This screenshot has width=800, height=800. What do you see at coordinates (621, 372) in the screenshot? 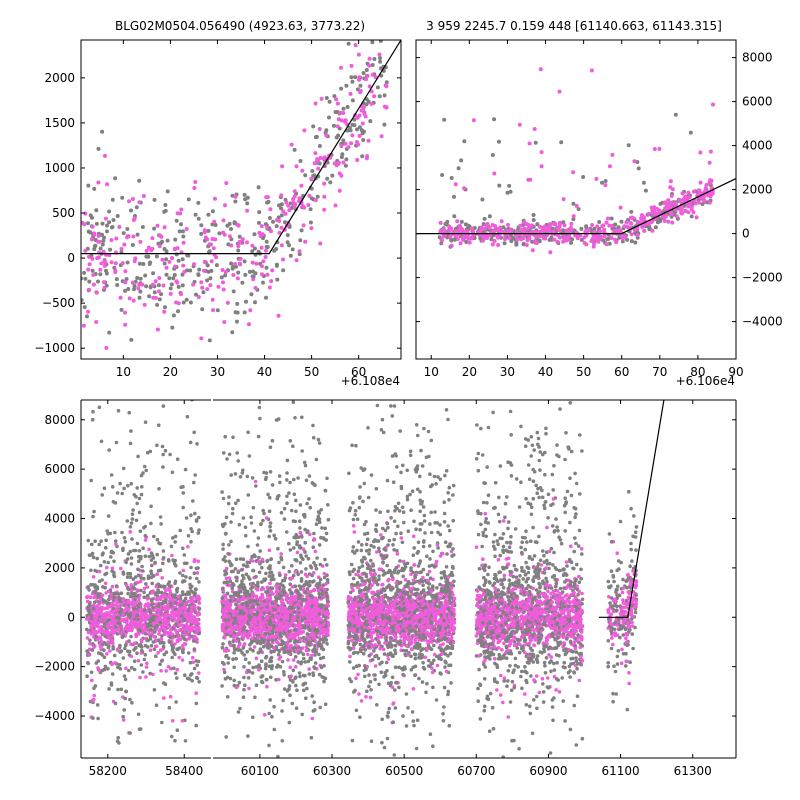
I see `x-tick-label: 60` at bounding box center [621, 372].